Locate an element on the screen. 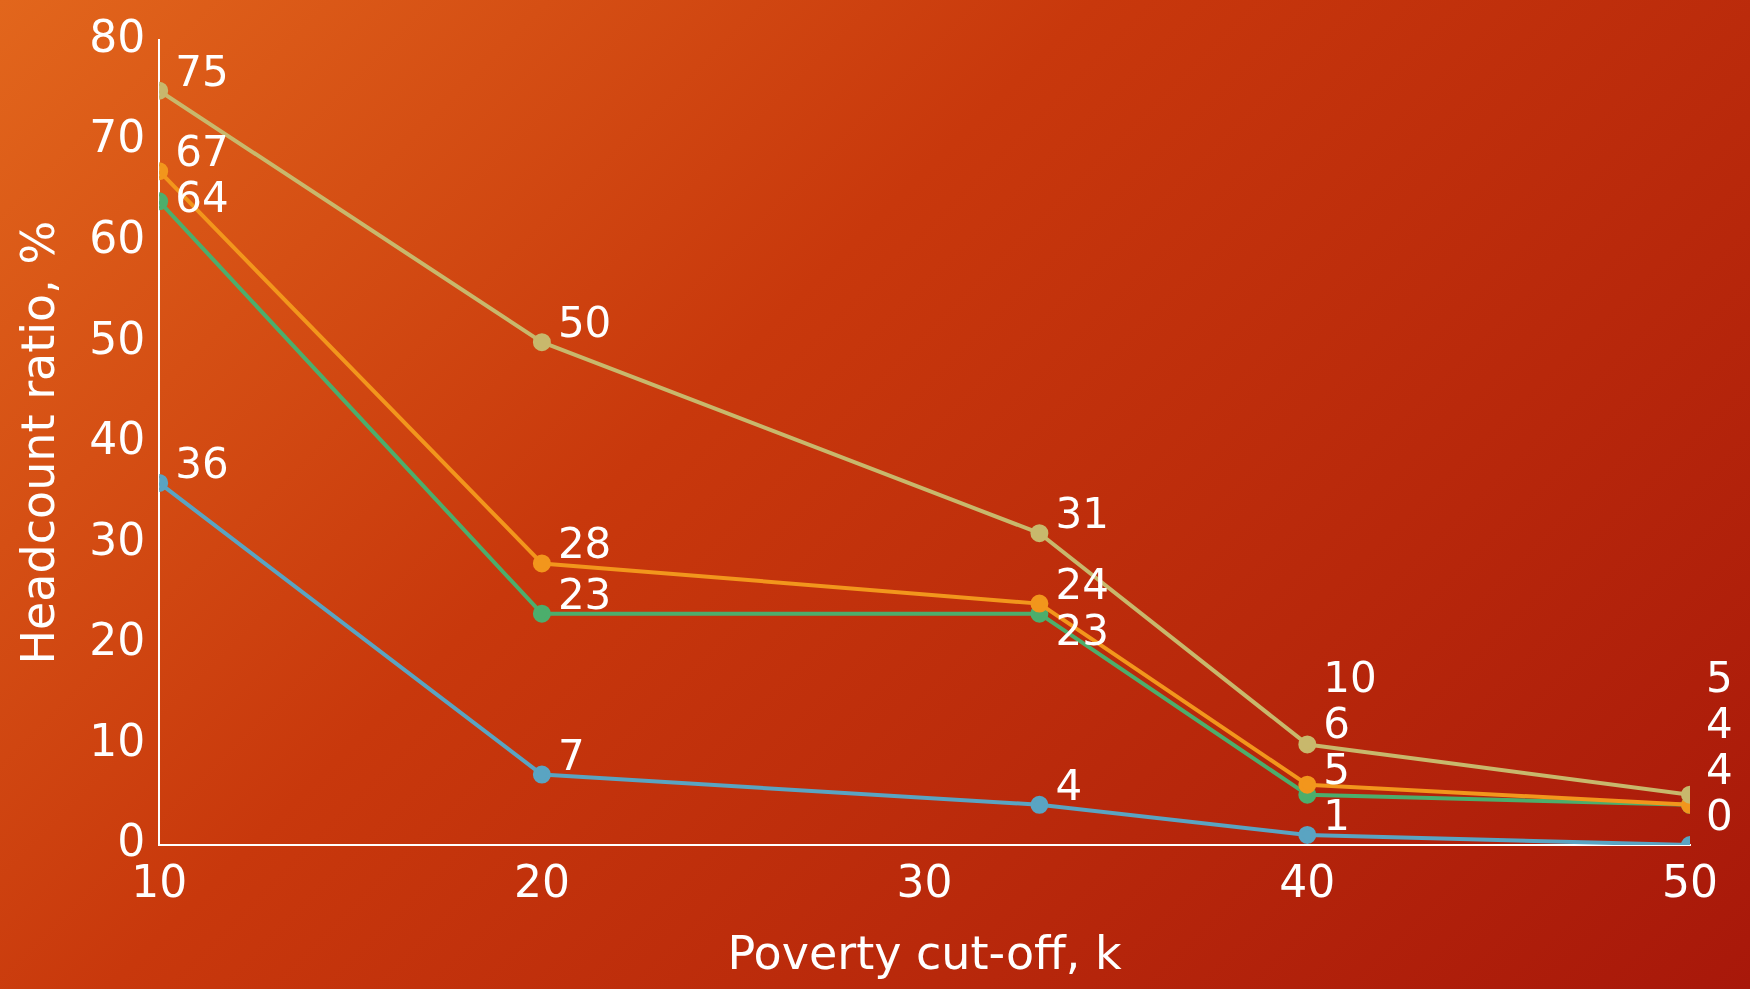 Image resolution: width=1750 pixels, height=989 pixels. y-axis-title: Headcount ratio, % is located at coordinates (37, 442).